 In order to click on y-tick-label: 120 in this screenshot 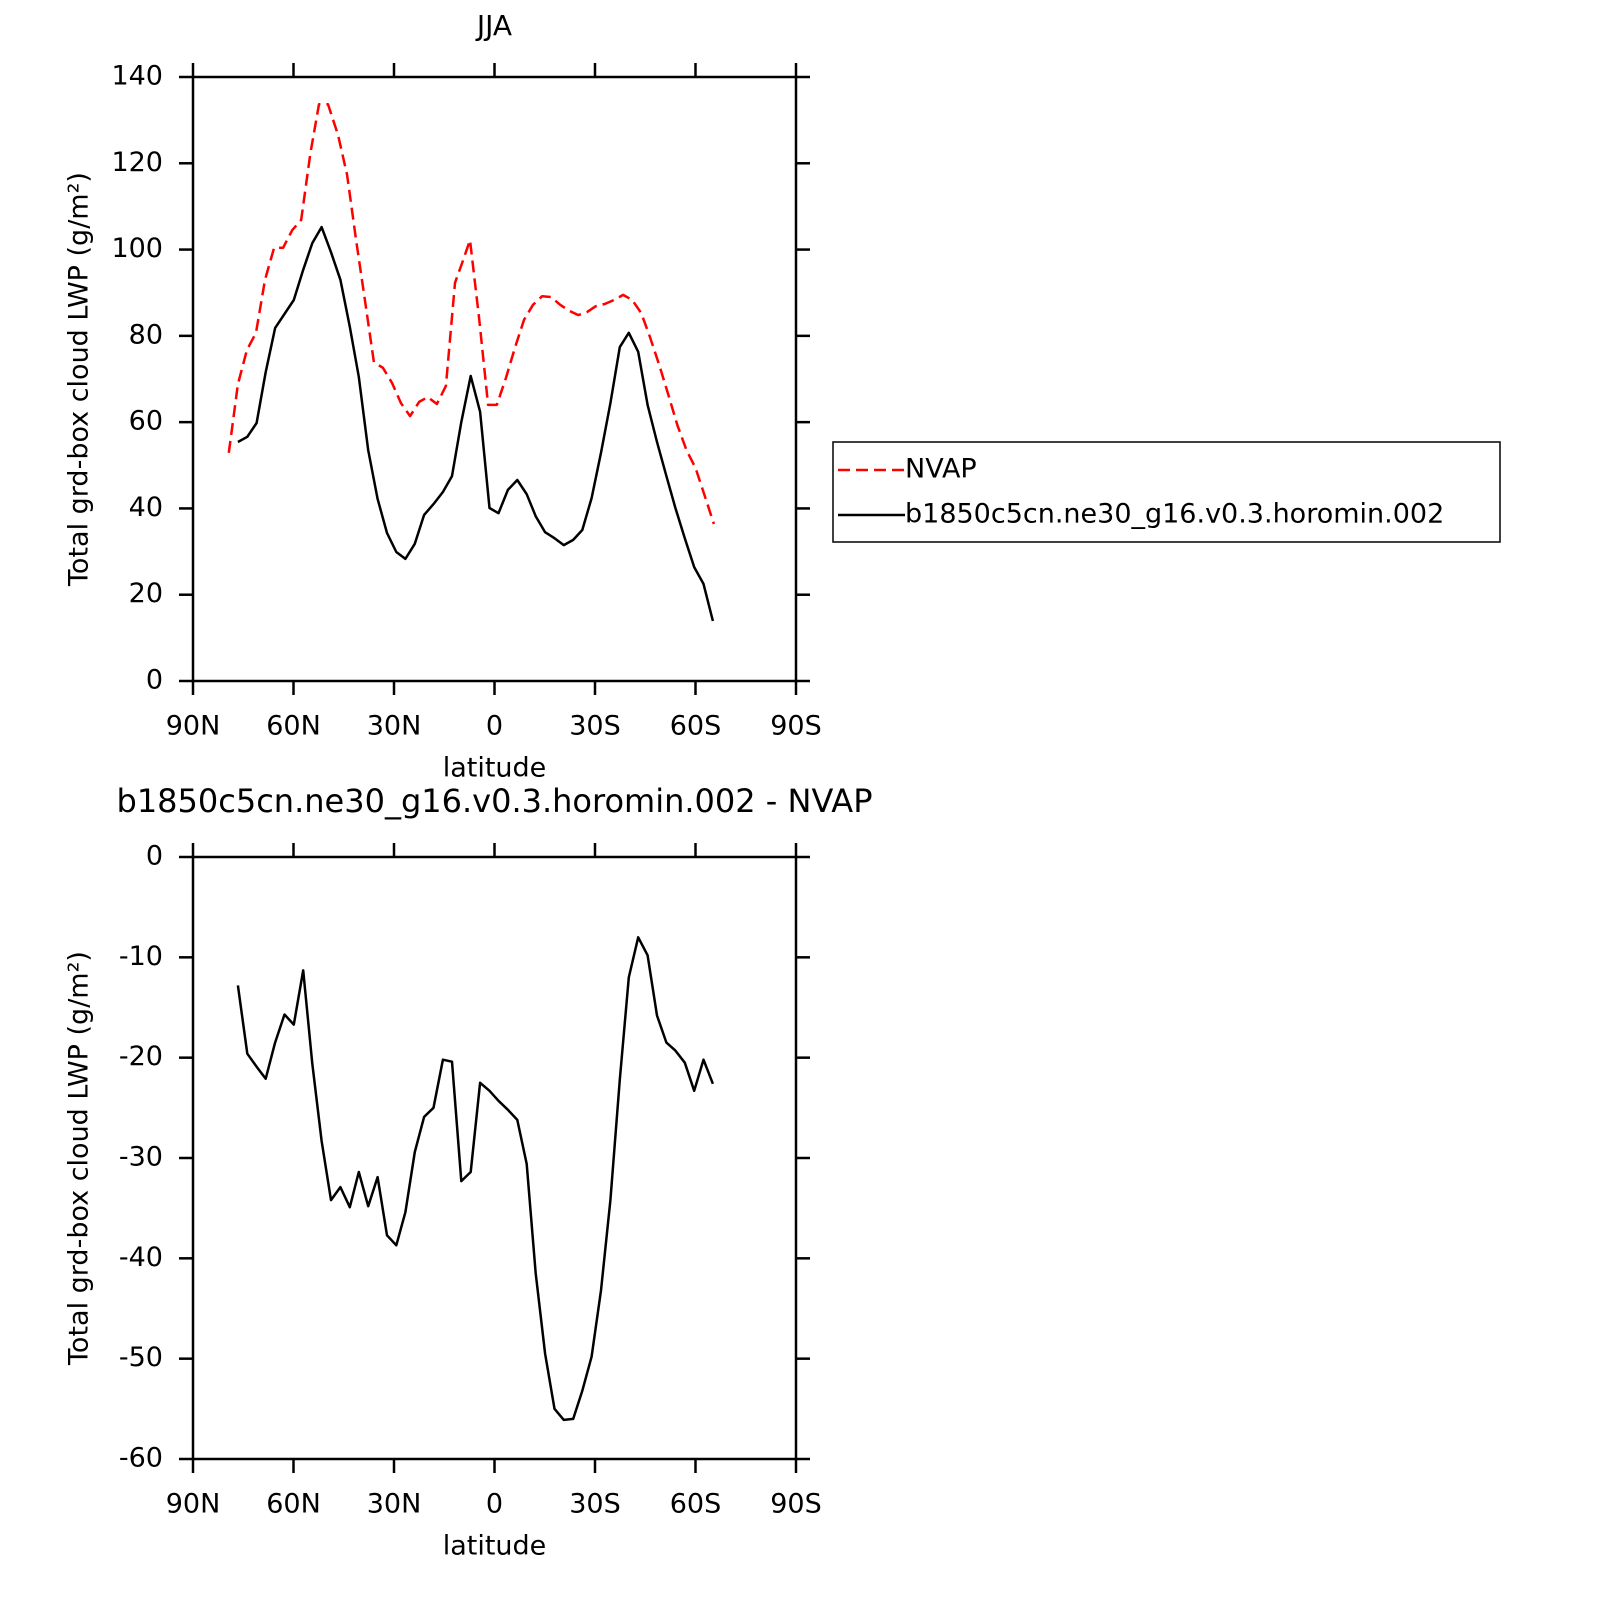, I will do `click(137, 162)`.